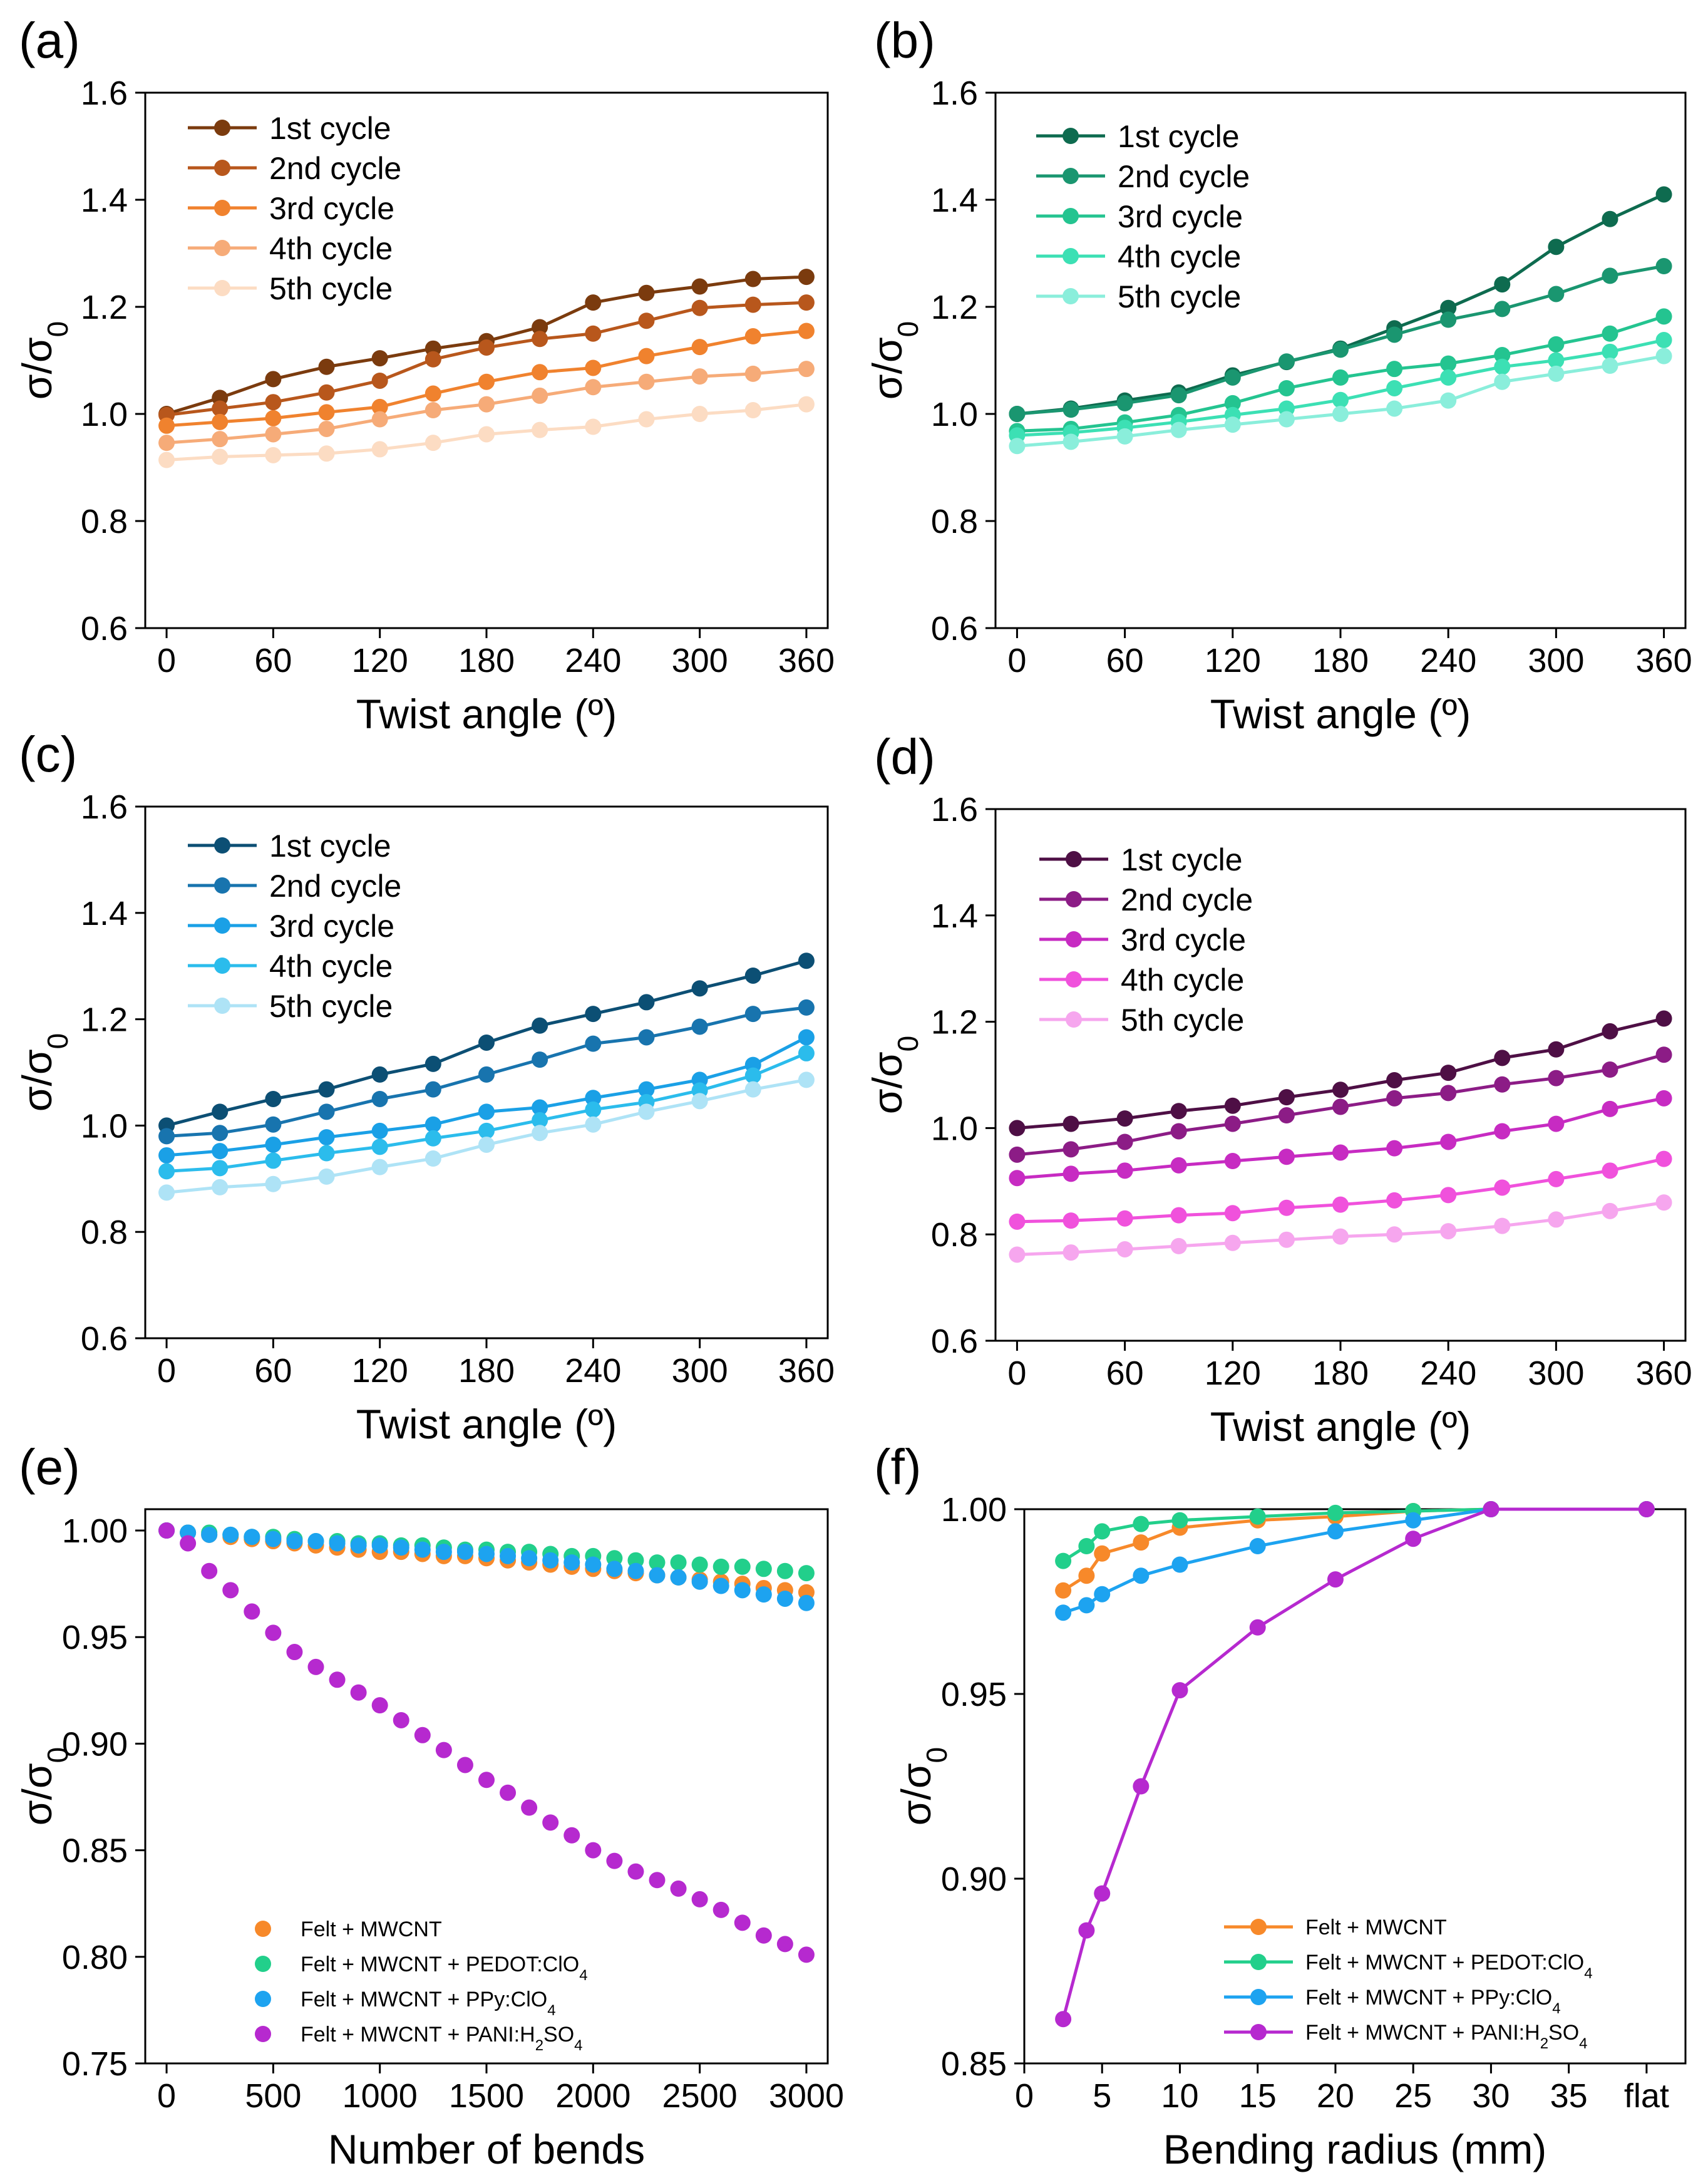  I want to click on x-tick-label: 240, so click(1448, 1373).